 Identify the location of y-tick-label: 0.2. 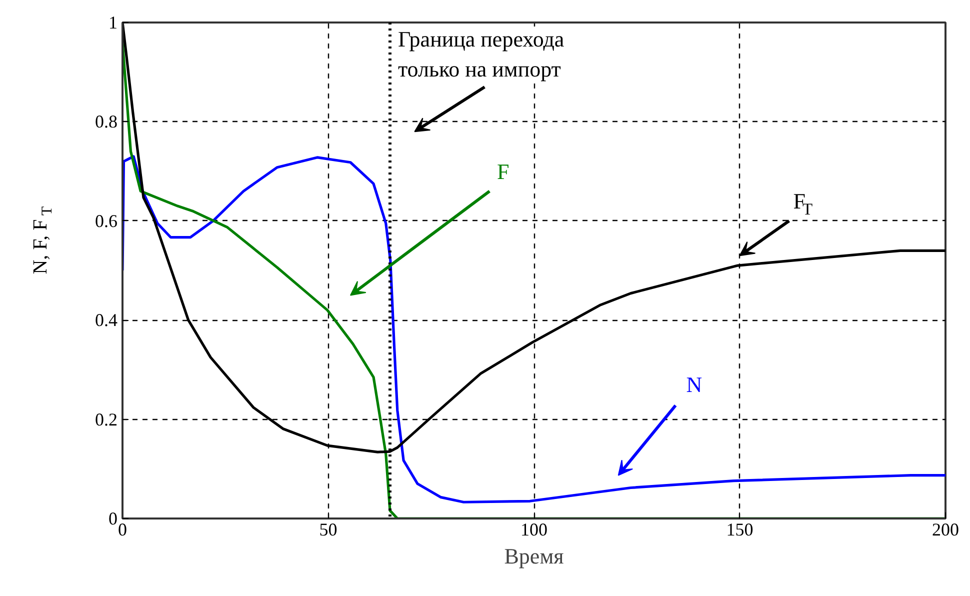
(106, 419).